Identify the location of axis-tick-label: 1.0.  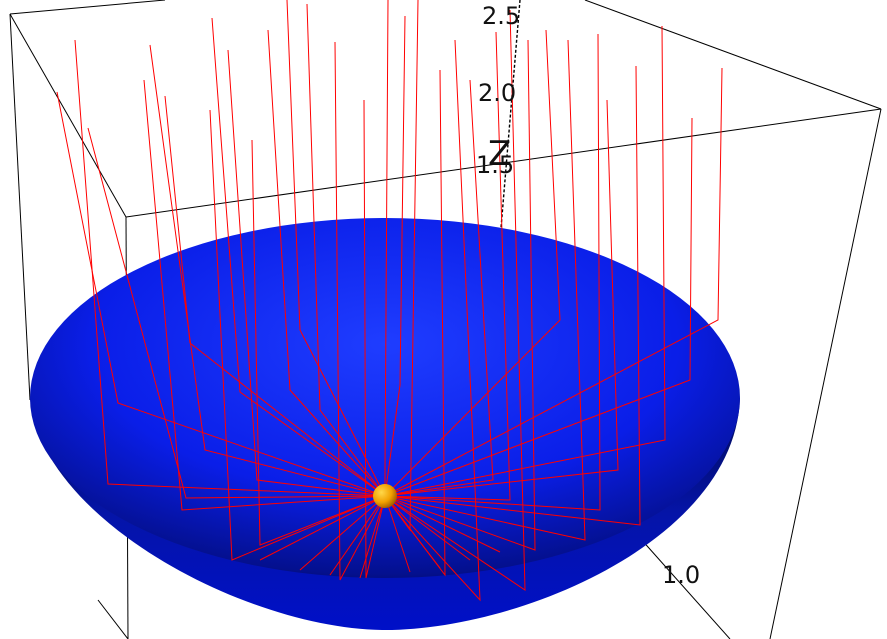
(681, 575).